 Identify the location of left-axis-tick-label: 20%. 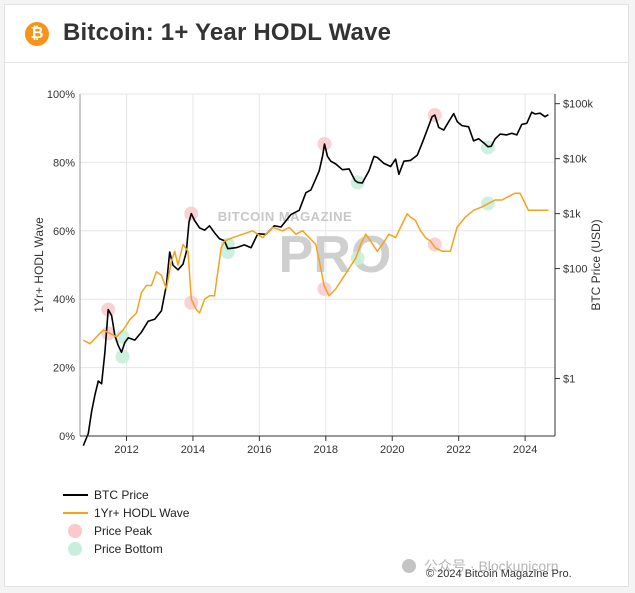
(64, 369).